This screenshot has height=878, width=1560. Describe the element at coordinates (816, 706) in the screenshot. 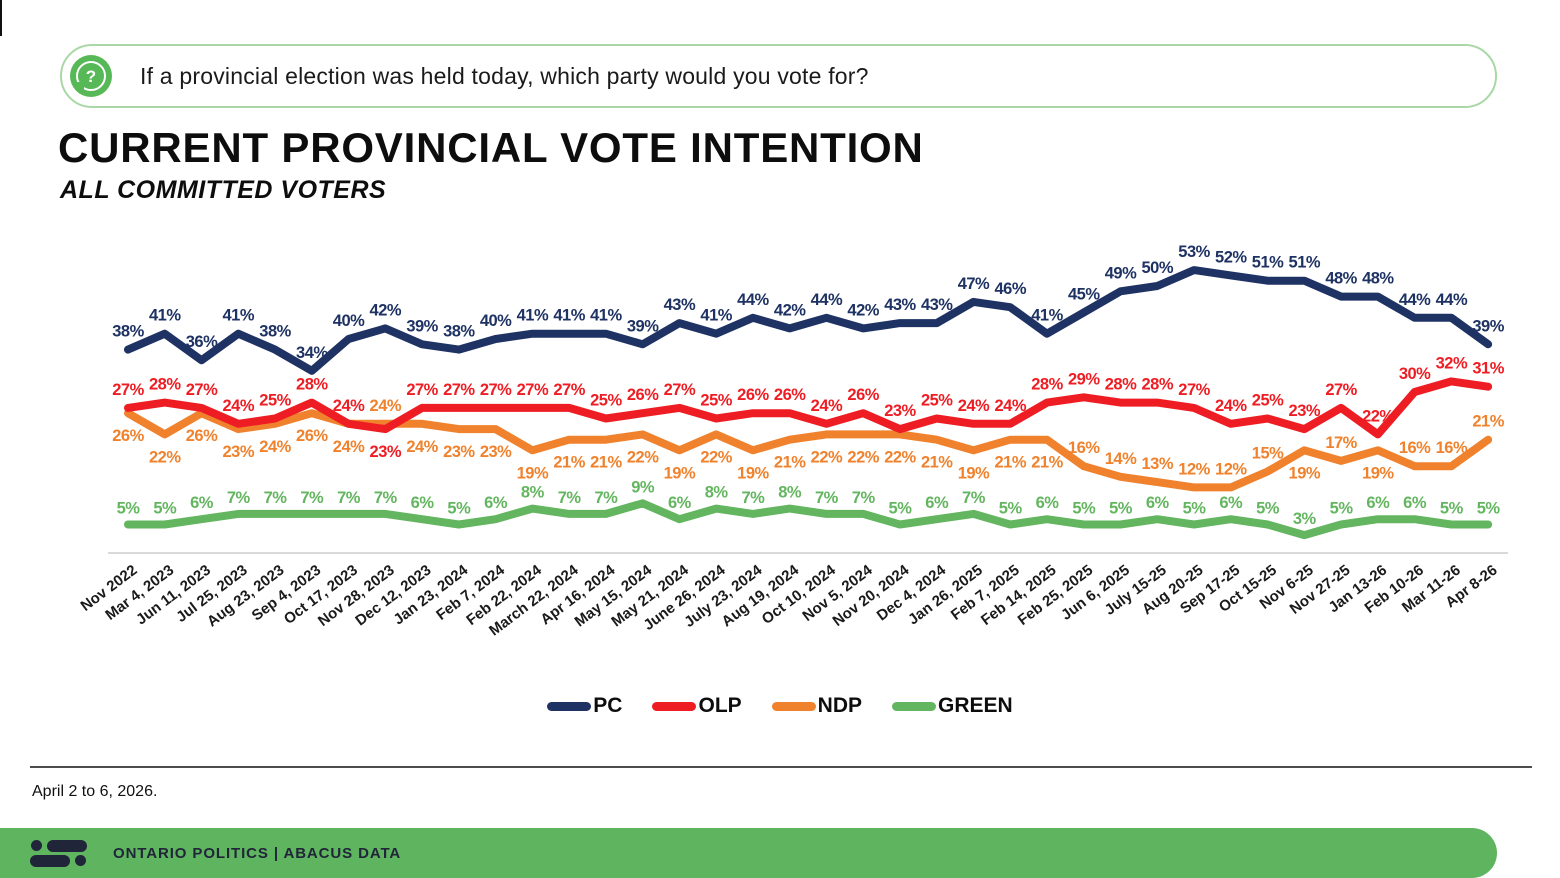

I see `legend-item-ndp: NDP` at that location.